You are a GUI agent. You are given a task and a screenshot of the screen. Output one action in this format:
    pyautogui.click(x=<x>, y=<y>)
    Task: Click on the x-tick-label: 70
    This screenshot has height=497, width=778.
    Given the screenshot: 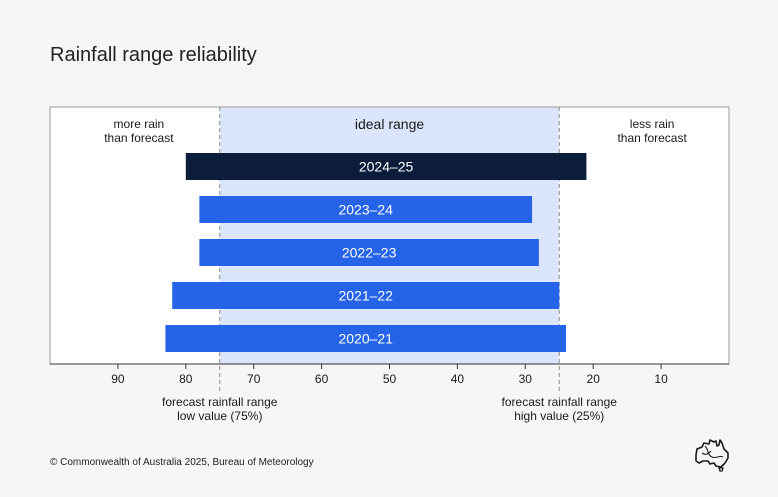 What is the action you would take?
    pyautogui.click(x=254, y=379)
    